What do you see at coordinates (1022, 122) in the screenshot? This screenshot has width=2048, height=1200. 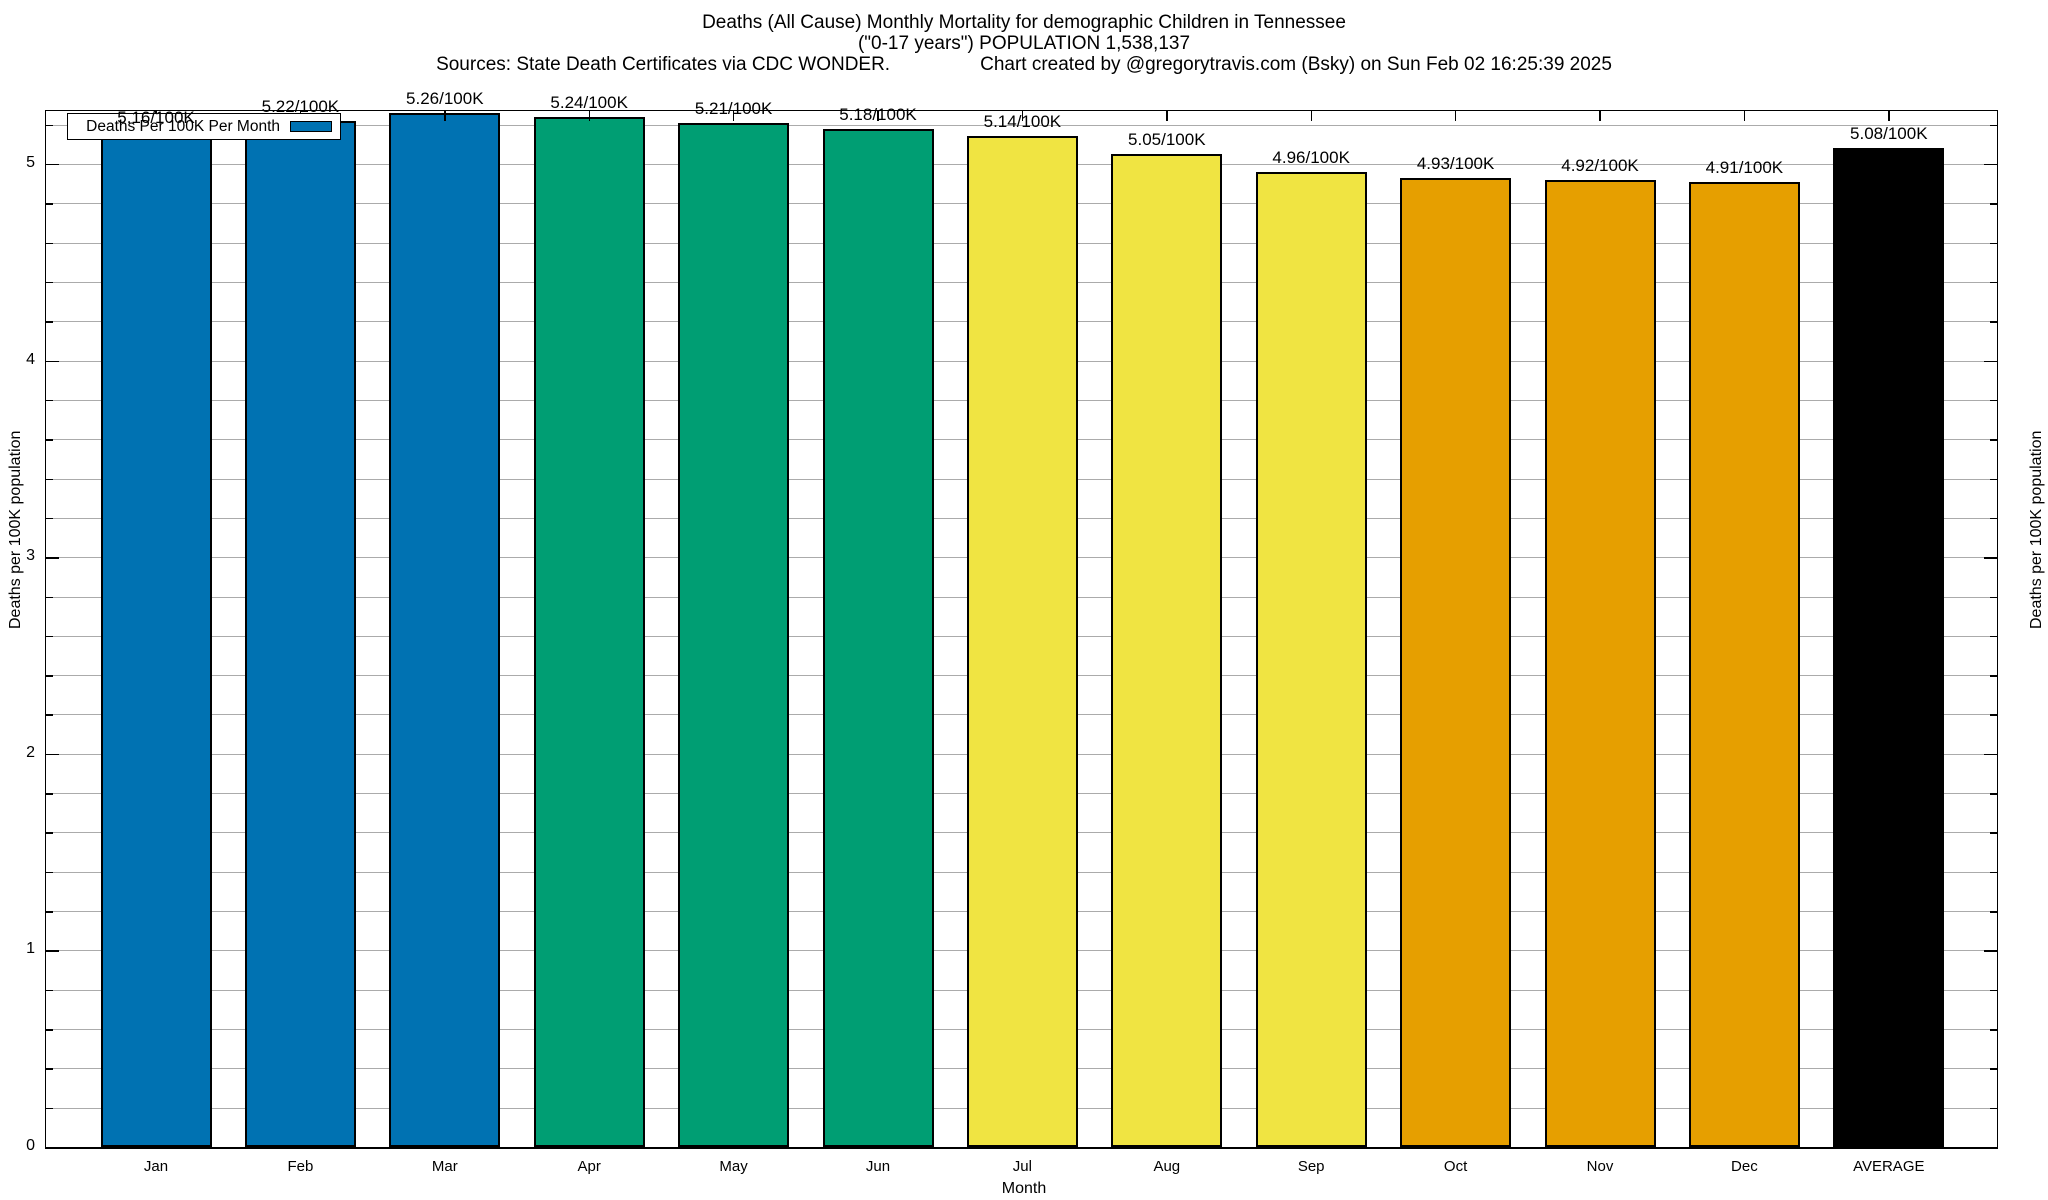 I see `bar-value-label: 5.14/100K` at bounding box center [1022, 122].